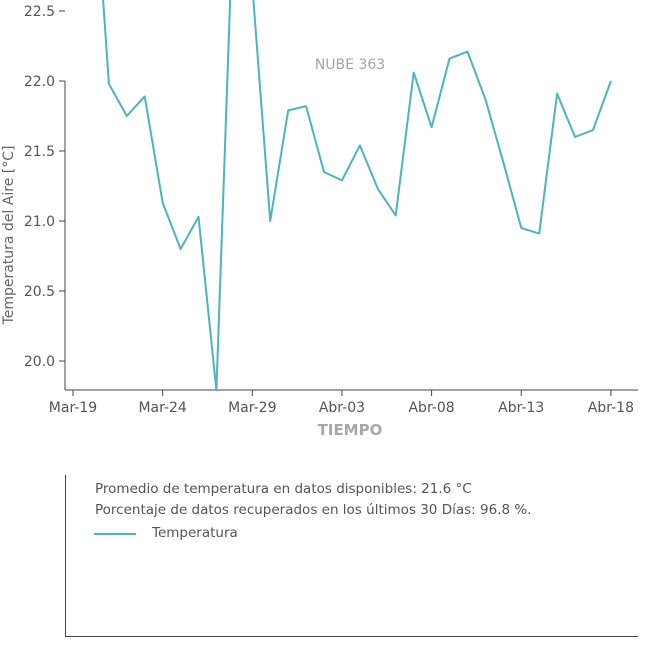 The width and height of the screenshot is (650, 650). I want to click on x-tick-label: Abr-03, so click(342, 408).